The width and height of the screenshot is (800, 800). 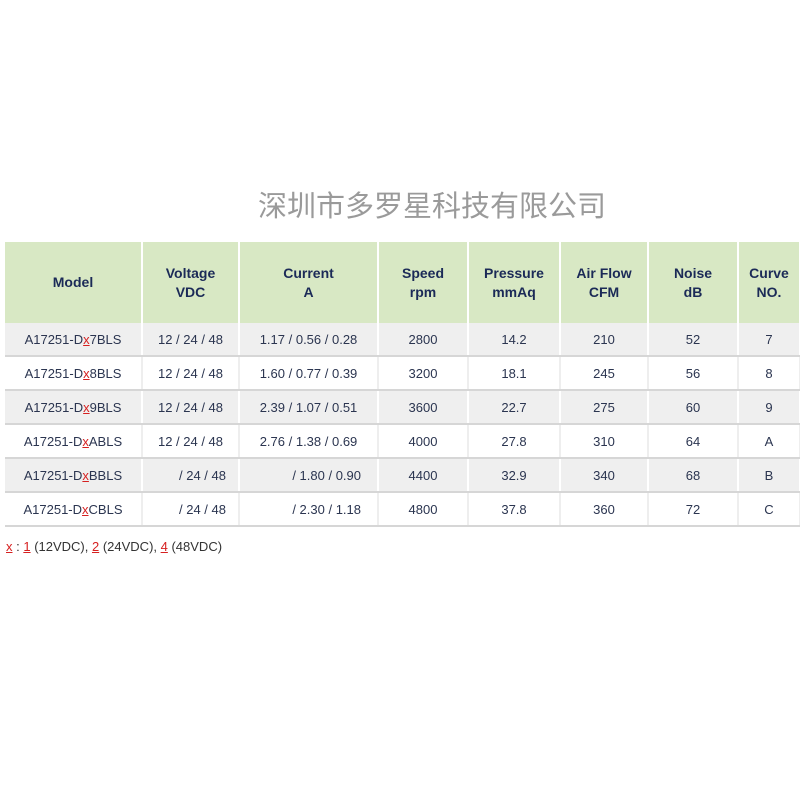 What do you see at coordinates (309, 373) in the screenshot?
I see `cell-current: 1.60 / 0.77 / 0.39` at bounding box center [309, 373].